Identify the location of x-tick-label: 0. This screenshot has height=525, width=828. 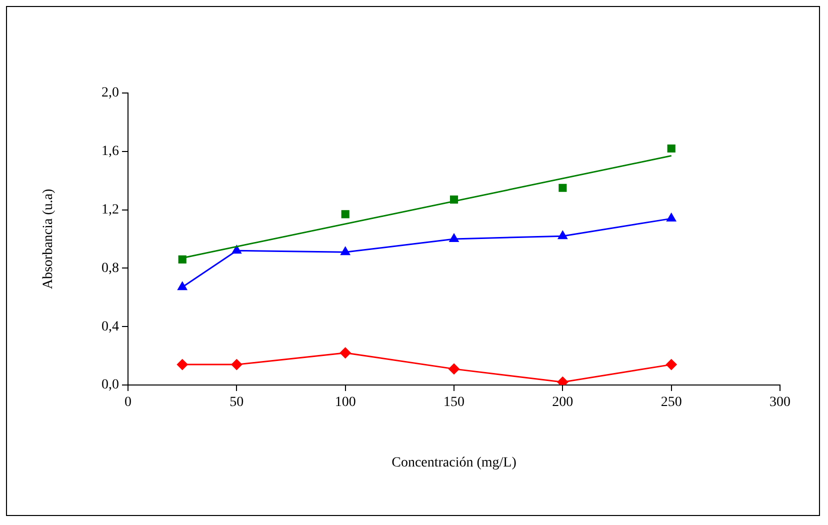
(128, 402).